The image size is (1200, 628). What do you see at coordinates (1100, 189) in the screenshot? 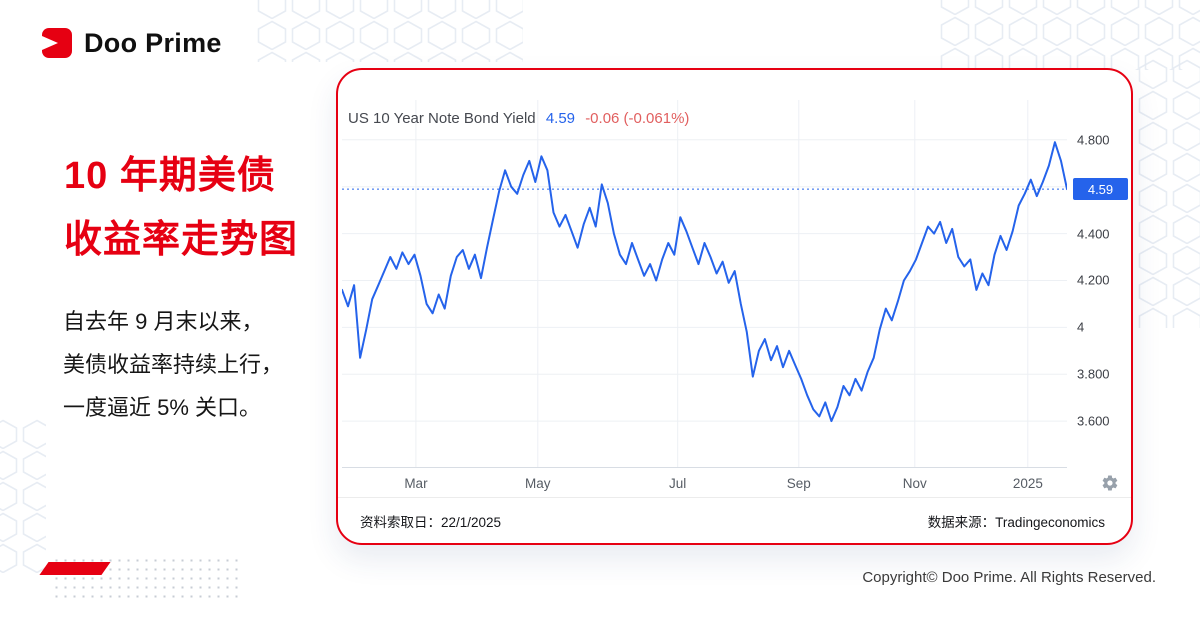
I see `current-price-badge: 4.59` at bounding box center [1100, 189].